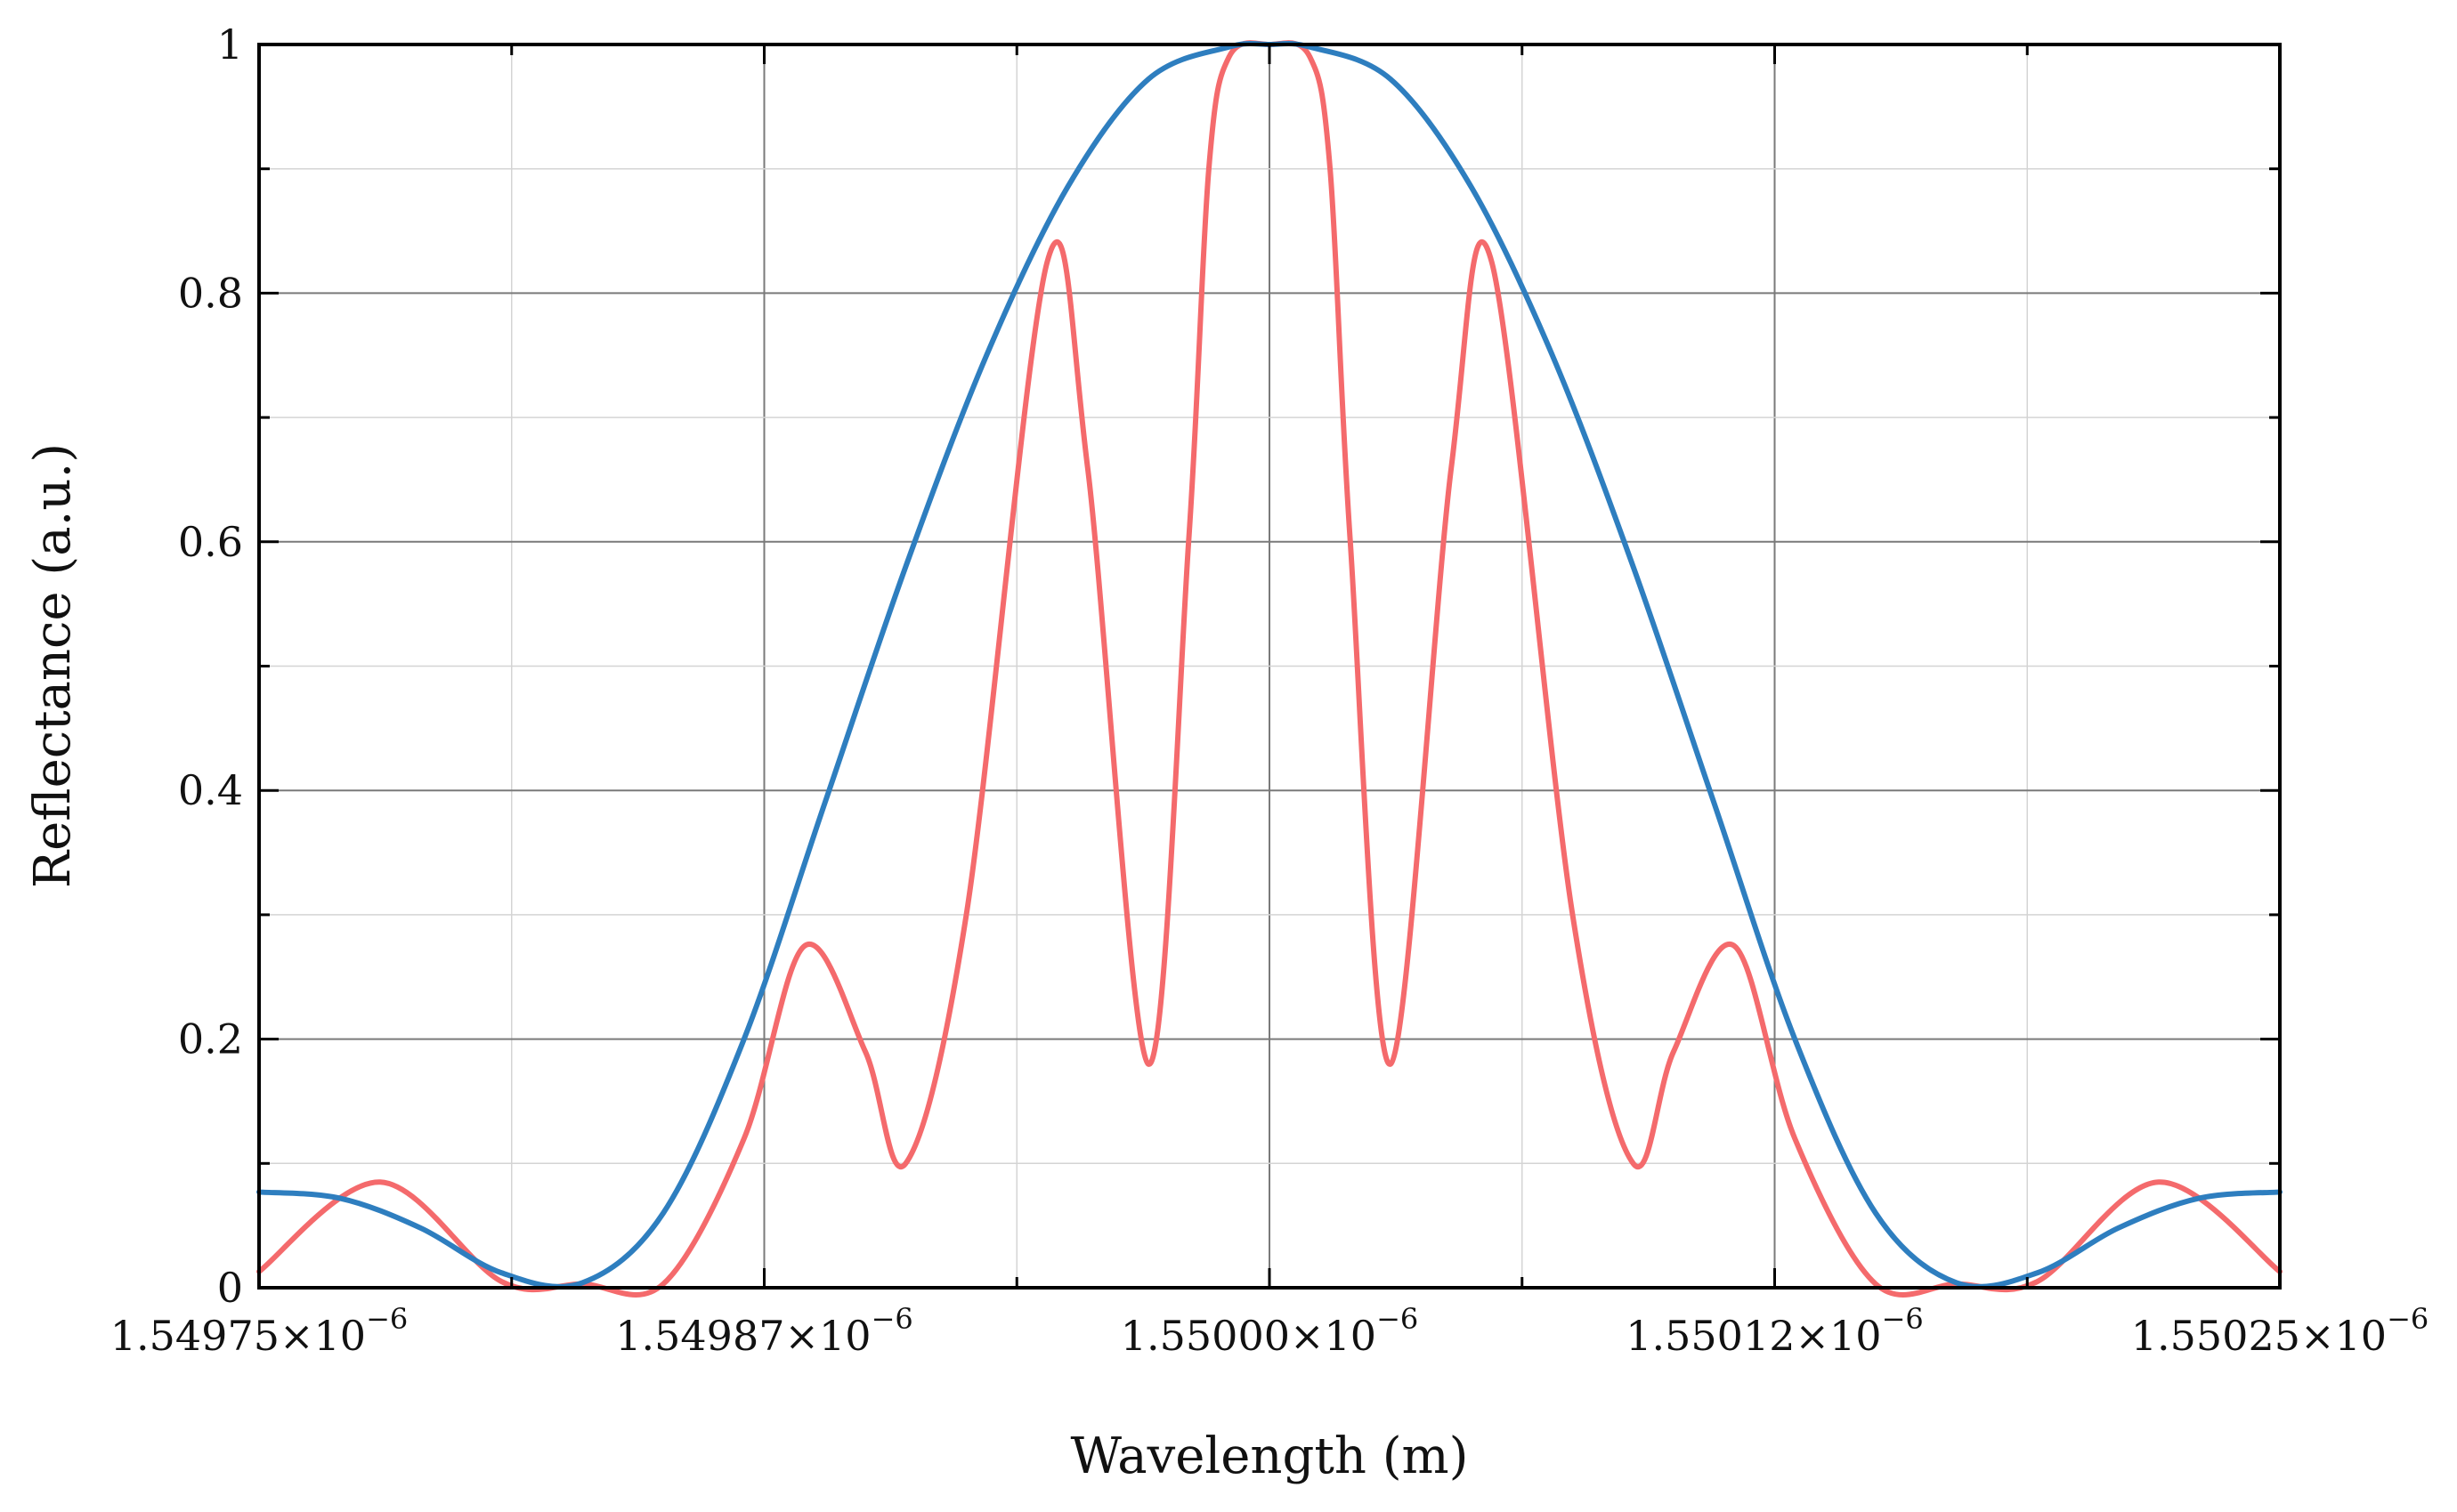 This screenshot has height=1512, width=2457. Describe the element at coordinates (259, 1331) in the screenshot. I see `x-tick-label: 1.54975×10⁻⁶` at that location.